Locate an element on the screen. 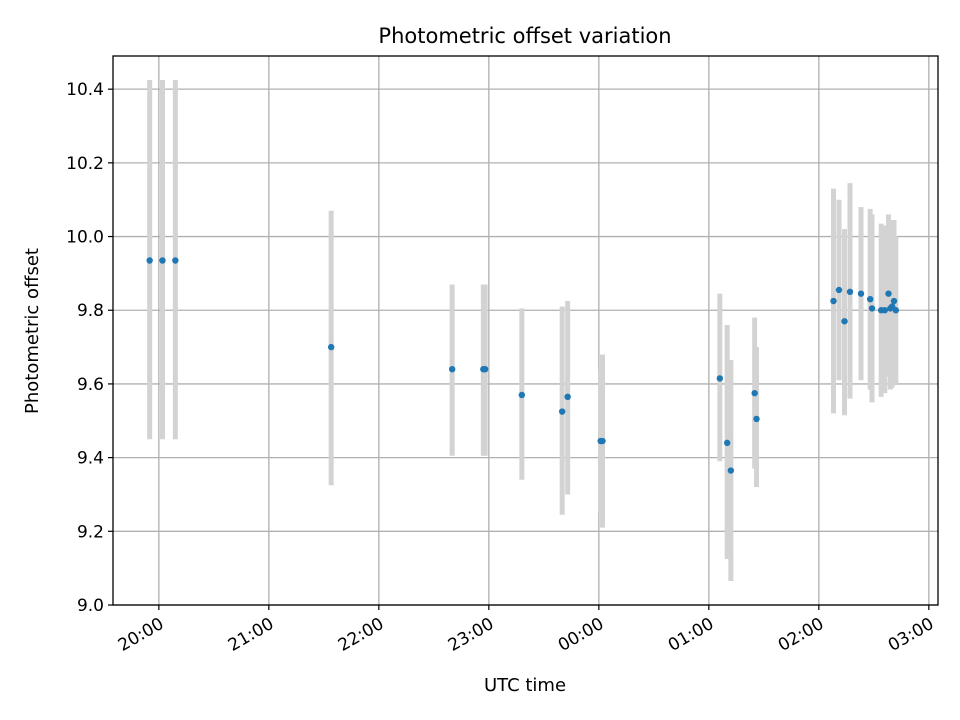 The image size is (960, 720). x-axis-label: UTC time is located at coordinates (525, 685).